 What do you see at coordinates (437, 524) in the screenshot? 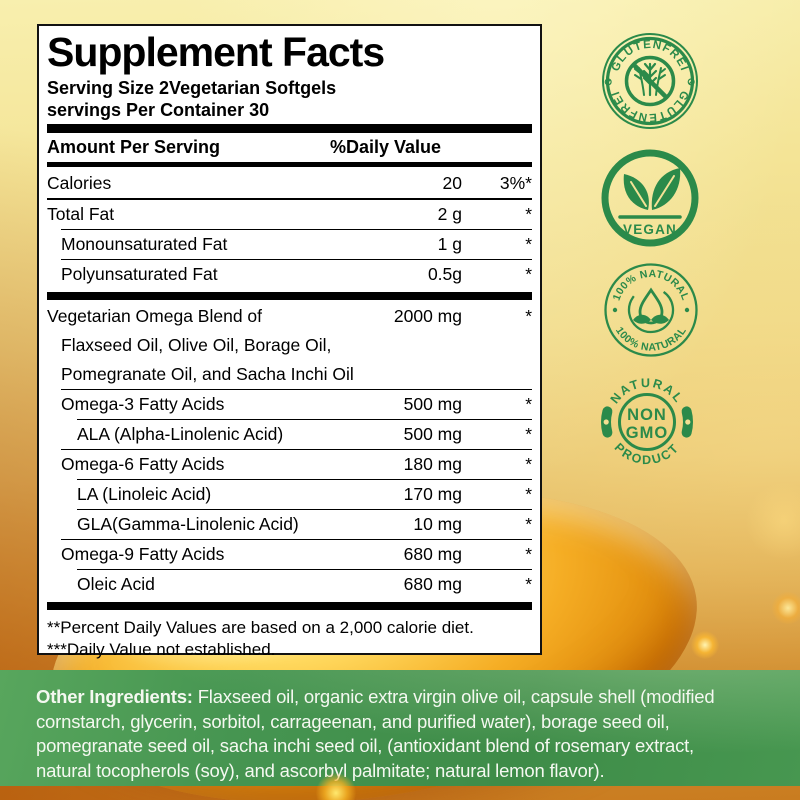
I see `nutrient-amount: 10 mg` at bounding box center [437, 524].